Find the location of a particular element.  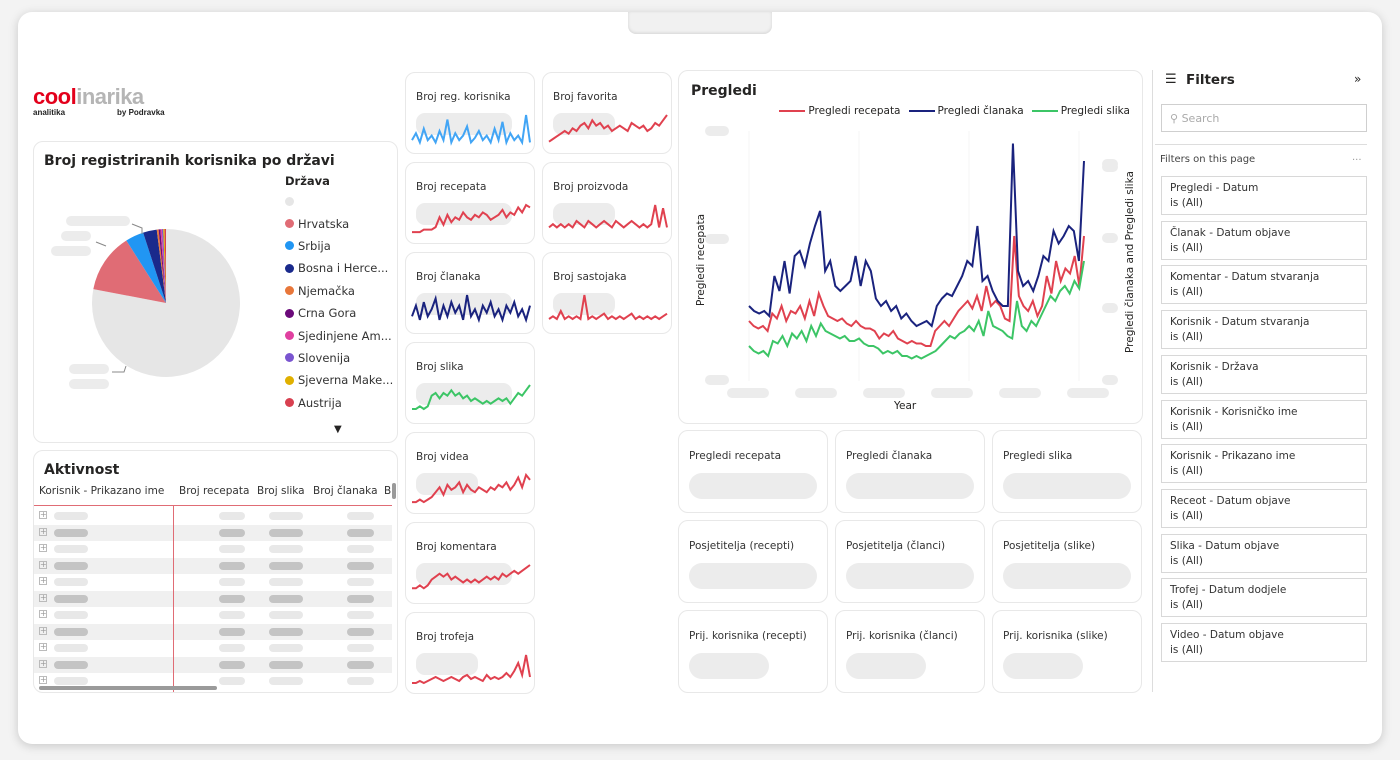

vertical-scrollbar is located at coordinates (394, 491).